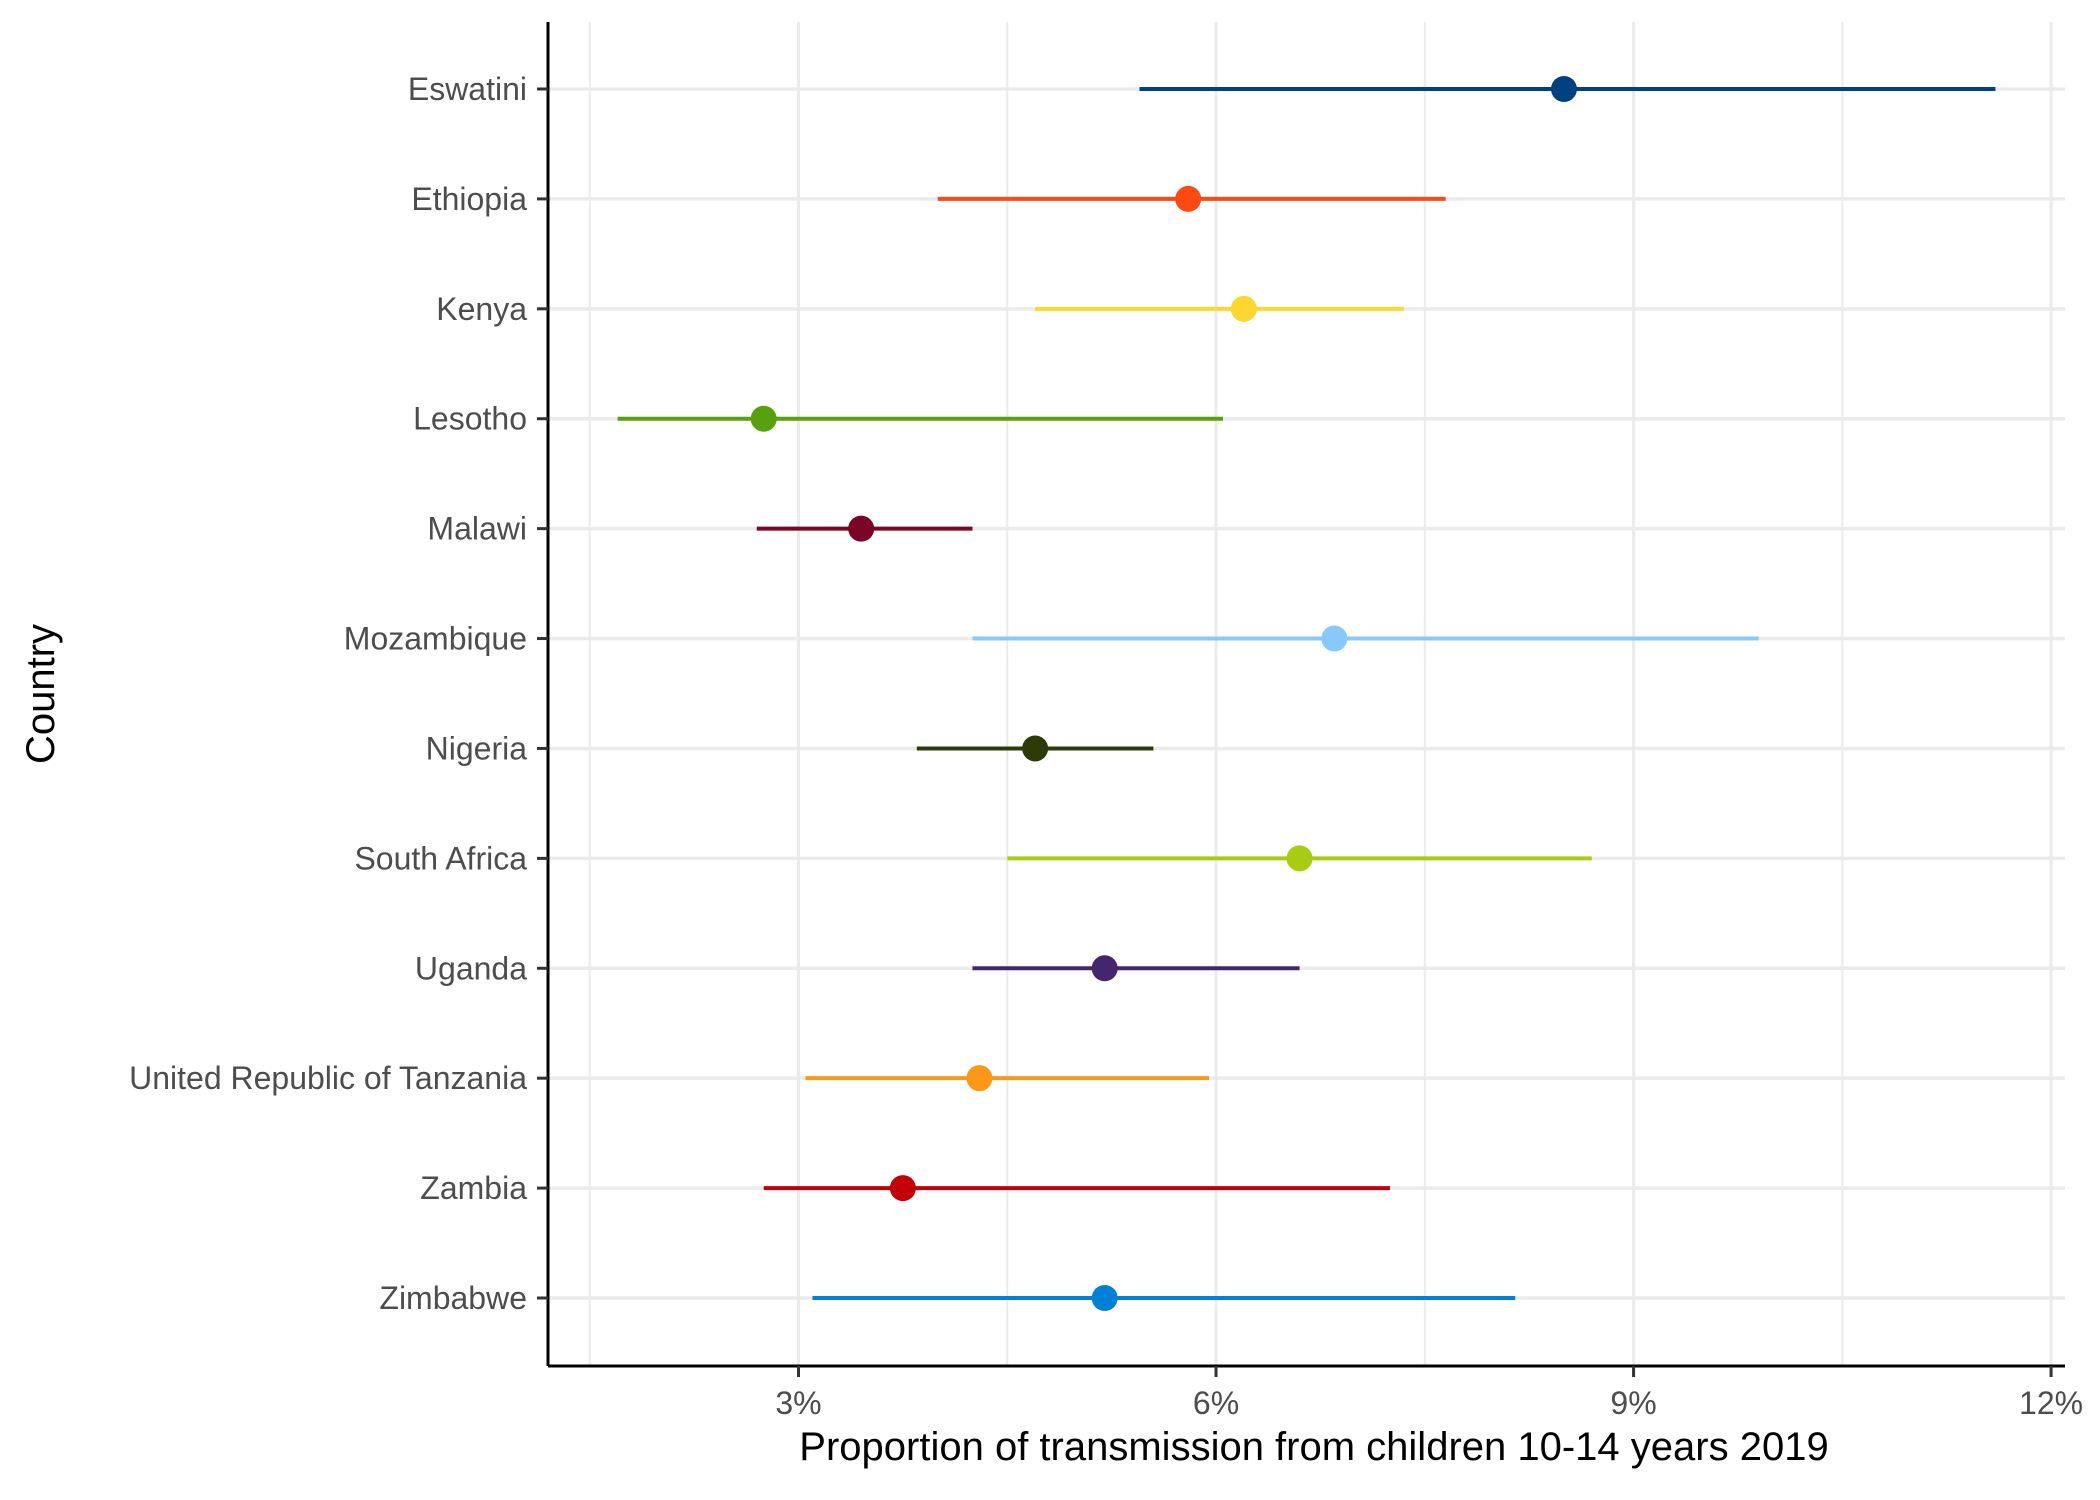  What do you see at coordinates (481, 309) in the screenshot?
I see `y-tick-label: Kenya` at bounding box center [481, 309].